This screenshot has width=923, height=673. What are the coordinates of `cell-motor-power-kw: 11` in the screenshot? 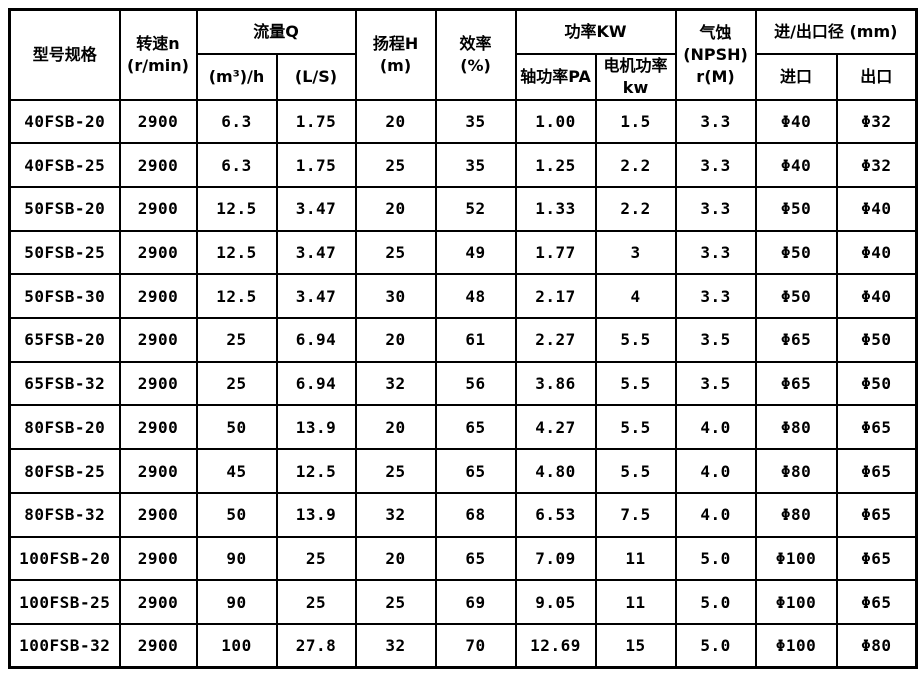 It's located at (635, 602).